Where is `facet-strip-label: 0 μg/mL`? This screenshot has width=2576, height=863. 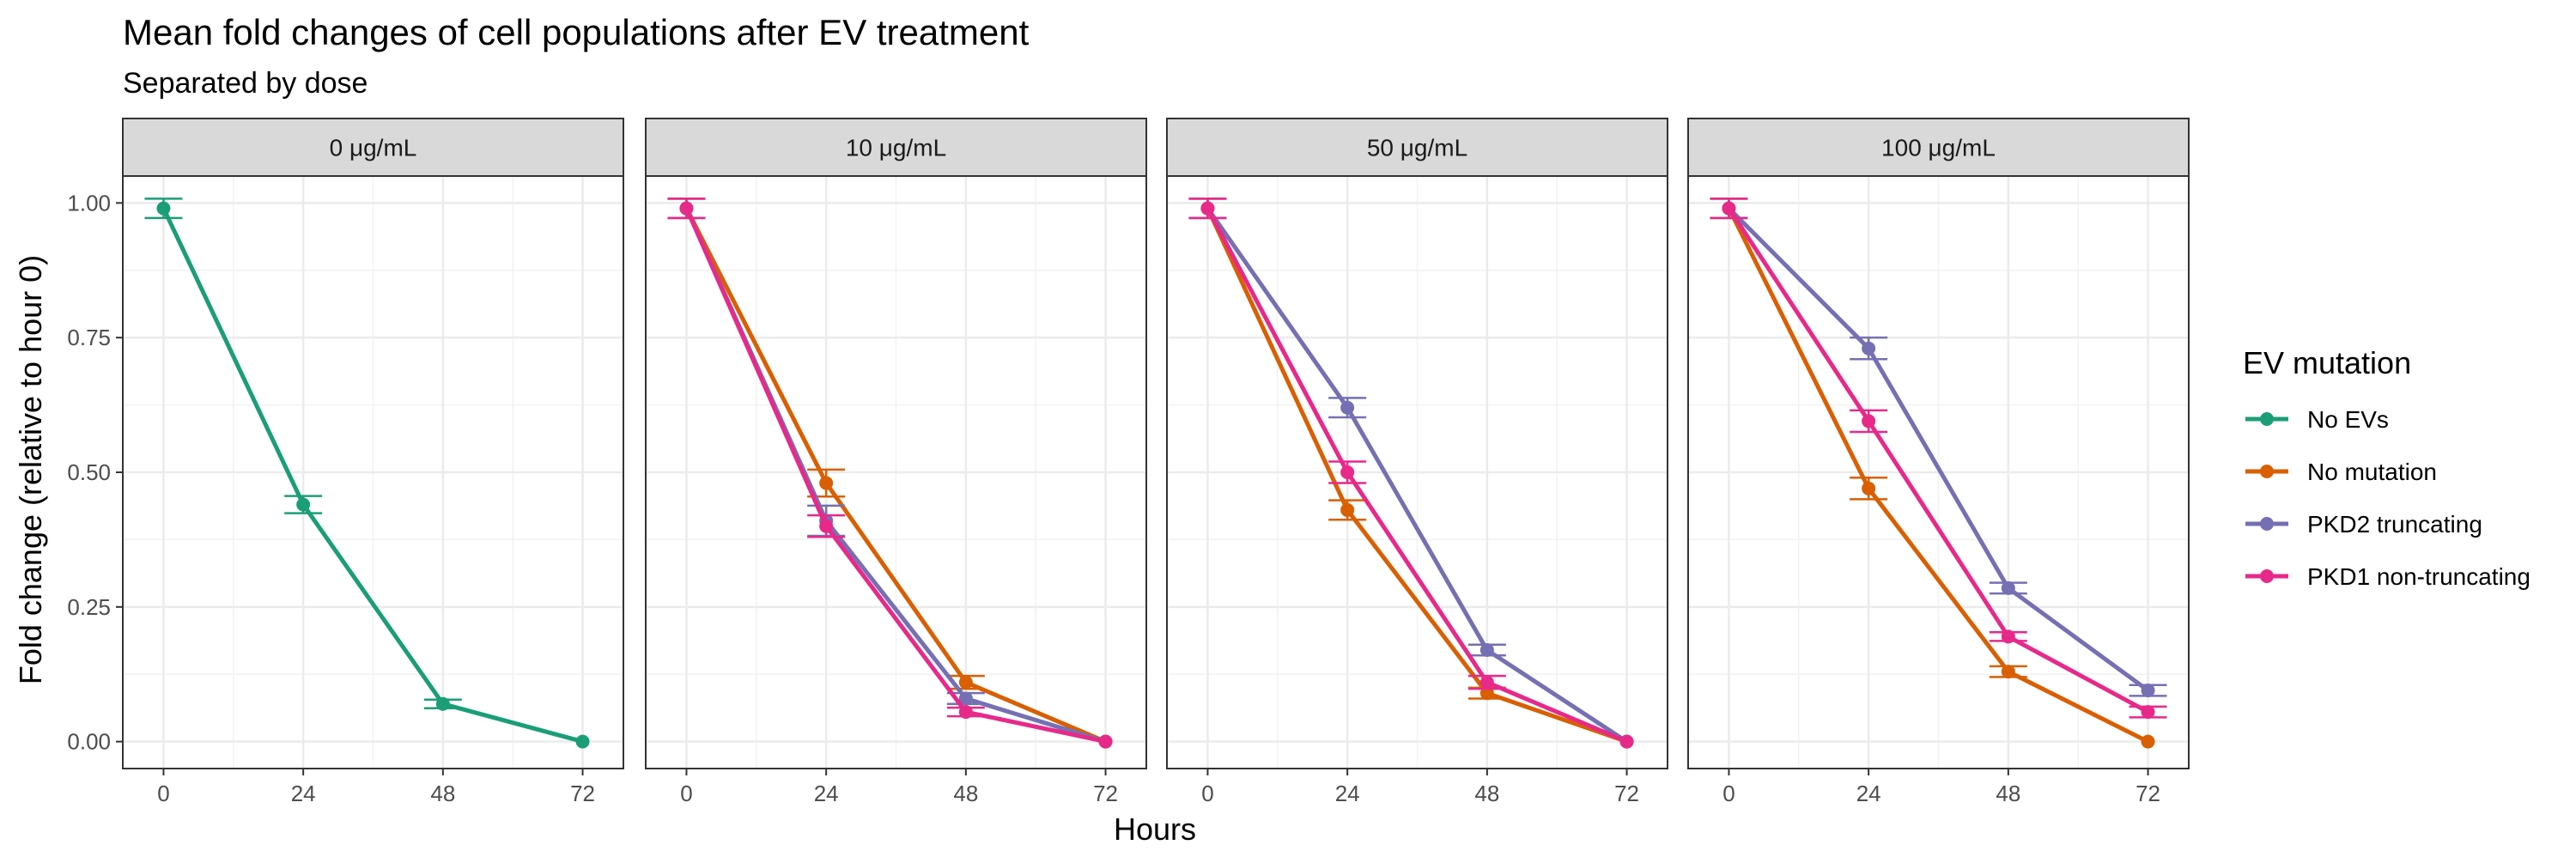 facet-strip-label: 0 μg/mL is located at coordinates (374, 148).